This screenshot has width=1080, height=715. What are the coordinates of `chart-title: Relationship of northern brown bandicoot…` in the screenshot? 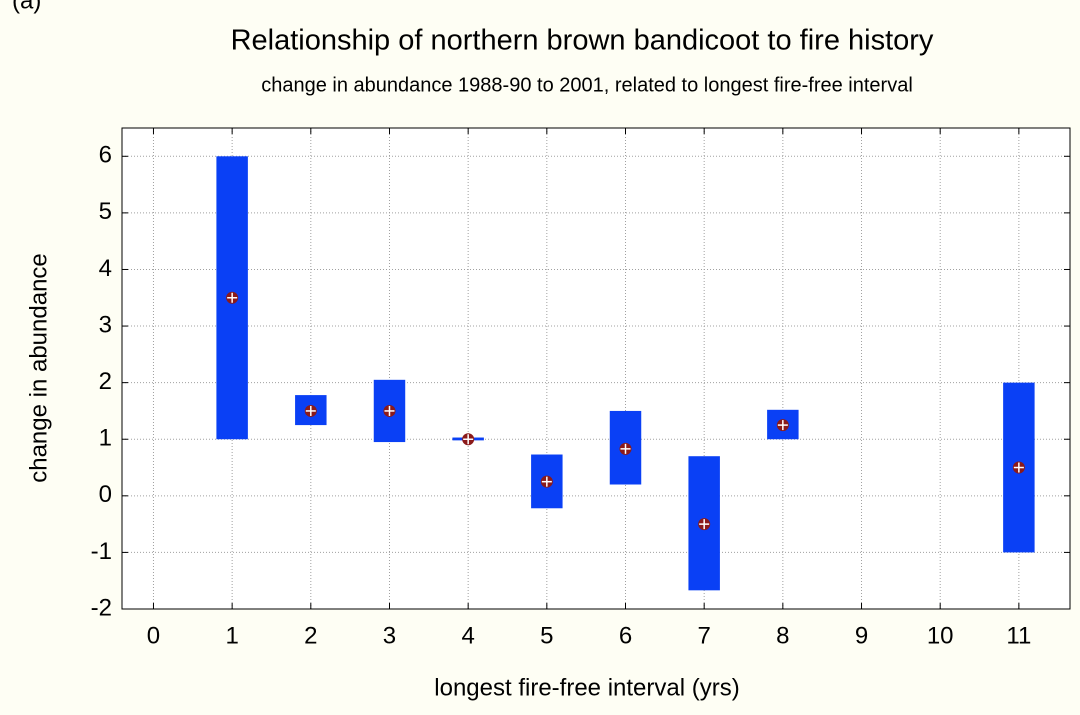 It's located at (582, 41).